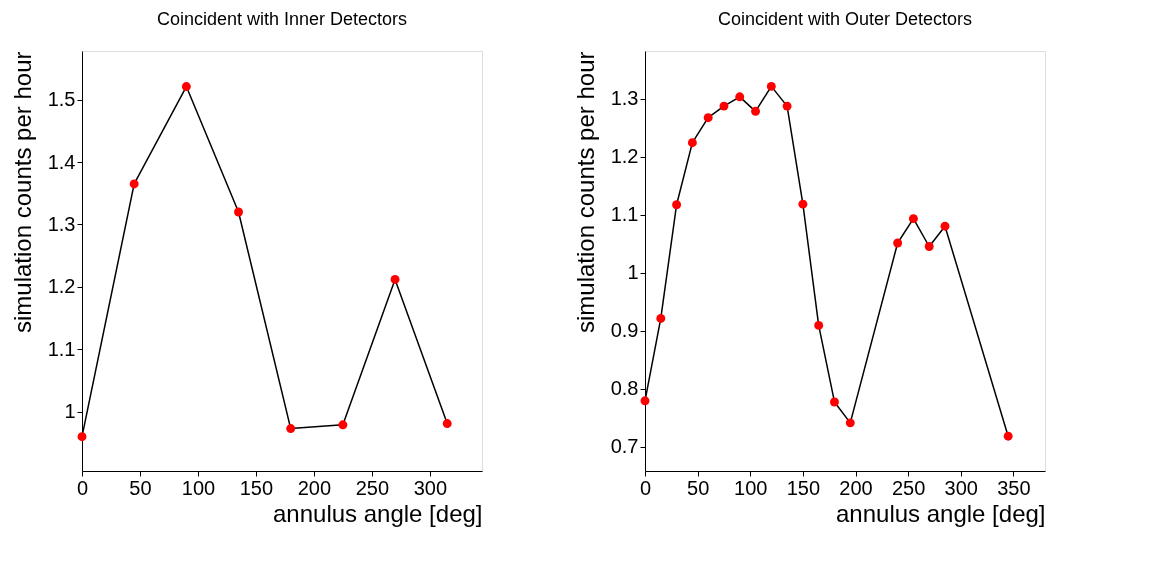 The image size is (1150, 575). I want to click on chart-title: Coincident with Inner Detectors, so click(282, 19).